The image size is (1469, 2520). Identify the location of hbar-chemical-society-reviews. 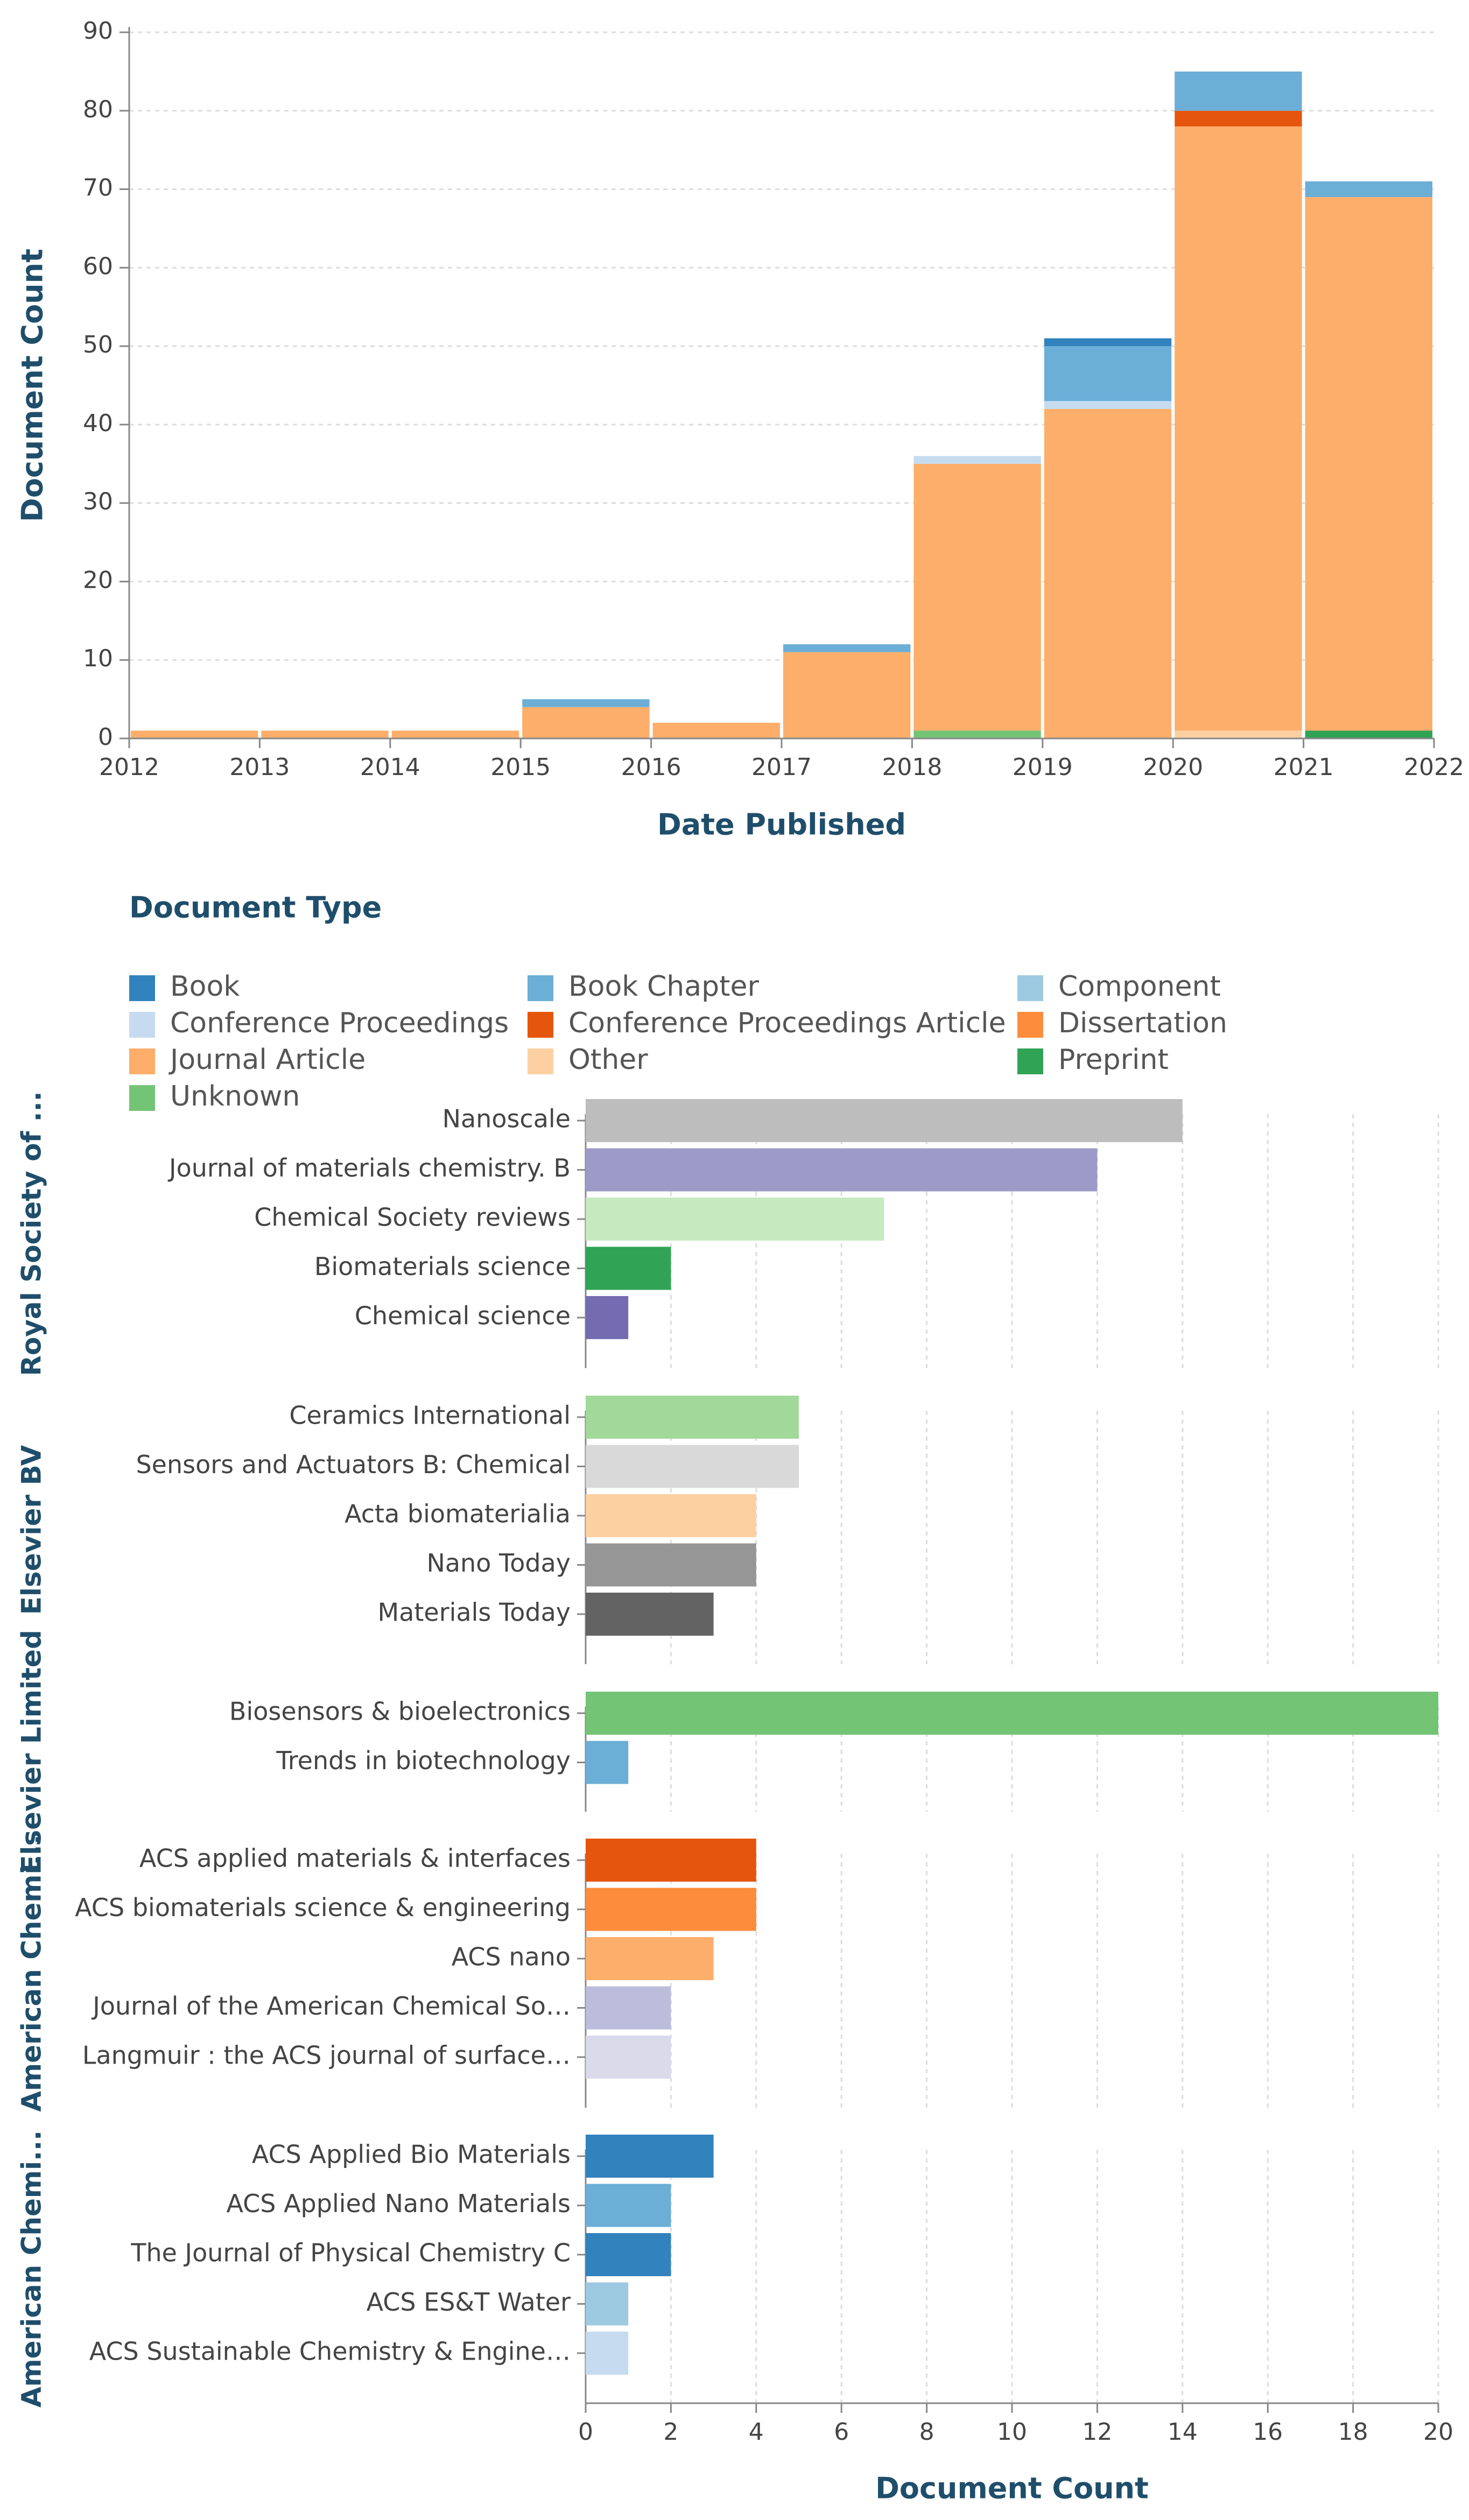
(735, 1219).